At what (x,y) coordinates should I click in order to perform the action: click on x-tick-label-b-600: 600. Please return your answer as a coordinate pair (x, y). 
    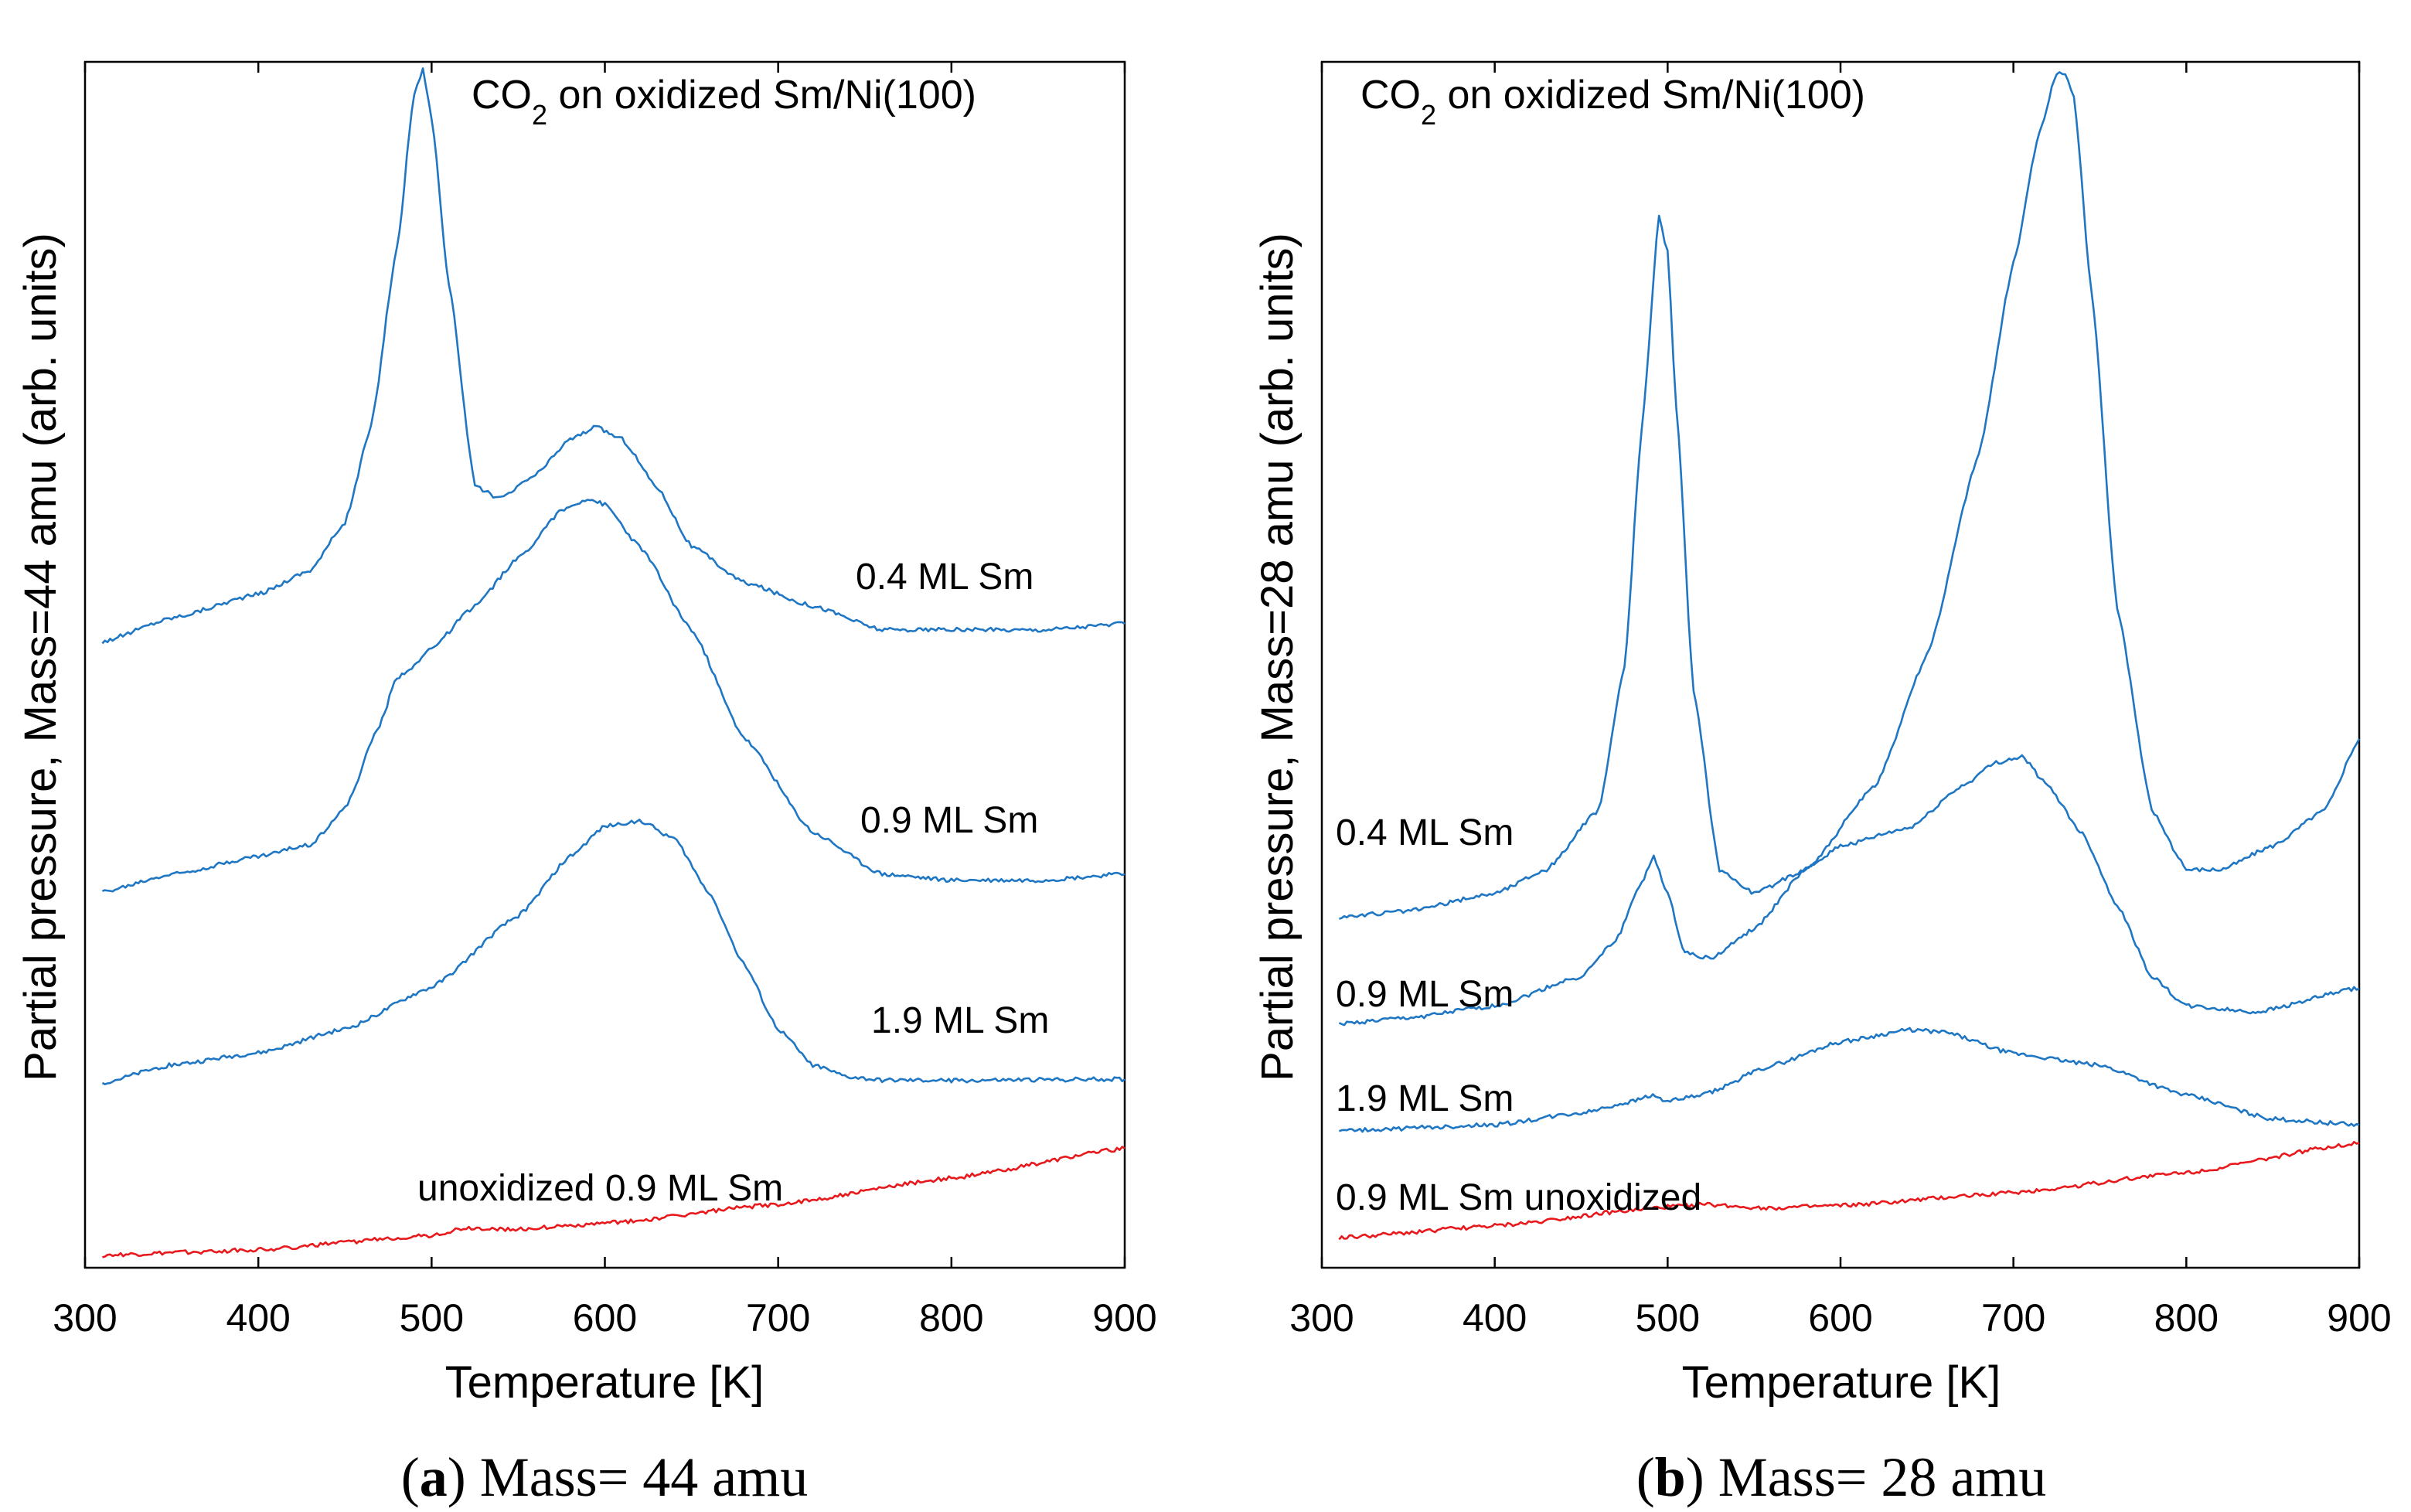
    Looking at the image, I should click on (1840, 1318).